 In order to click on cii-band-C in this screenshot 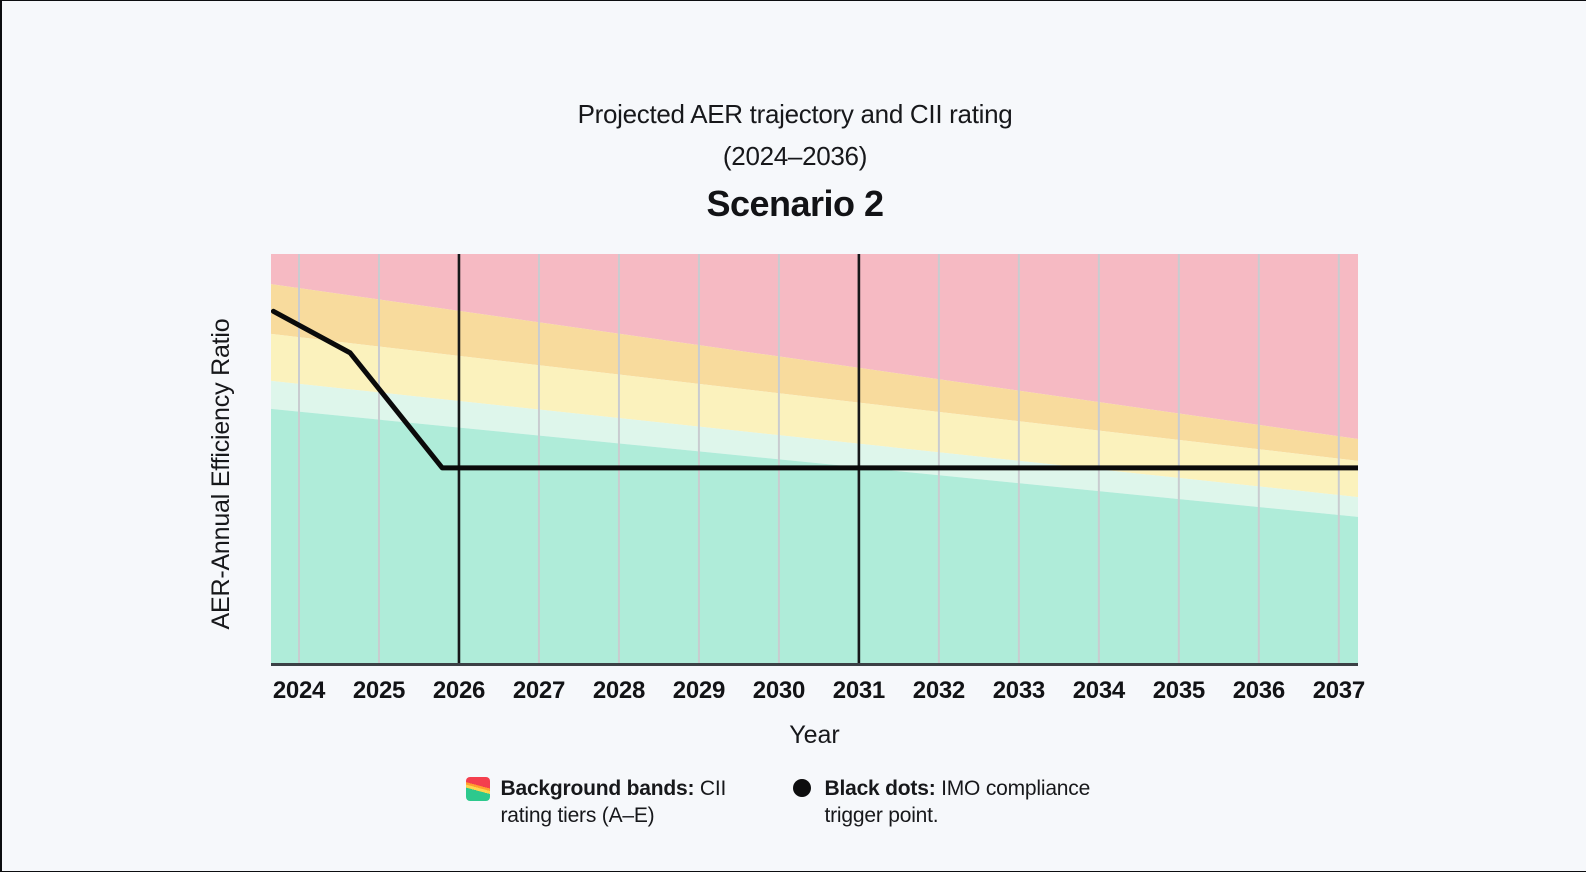, I will do `click(814, 415)`.